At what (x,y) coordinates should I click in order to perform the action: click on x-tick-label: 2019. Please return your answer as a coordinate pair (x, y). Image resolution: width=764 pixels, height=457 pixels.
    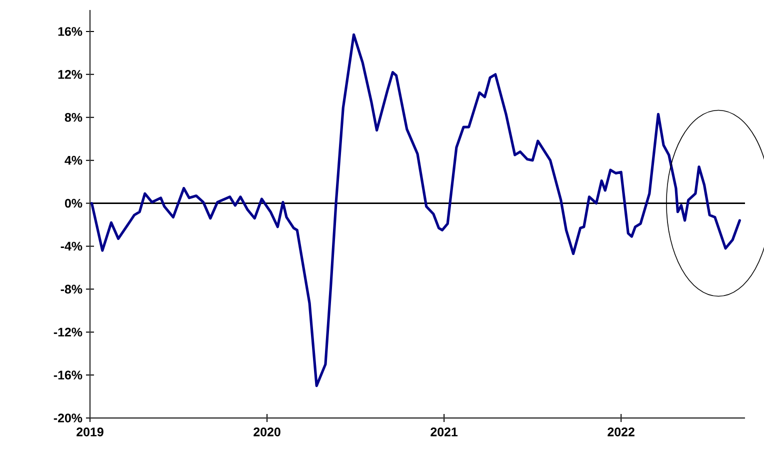
    Looking at the image, I should click on (90, 432).